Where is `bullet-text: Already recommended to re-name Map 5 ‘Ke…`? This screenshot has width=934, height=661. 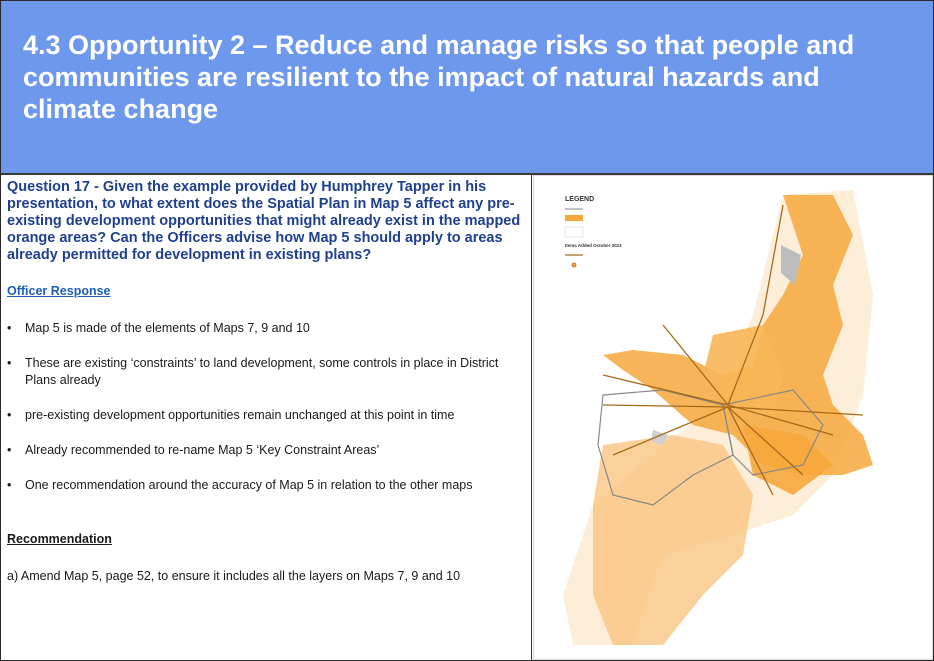
bullet-text: Already recommended to re-name Map 5 ‘Ke… is located at coordinates (202, 450).